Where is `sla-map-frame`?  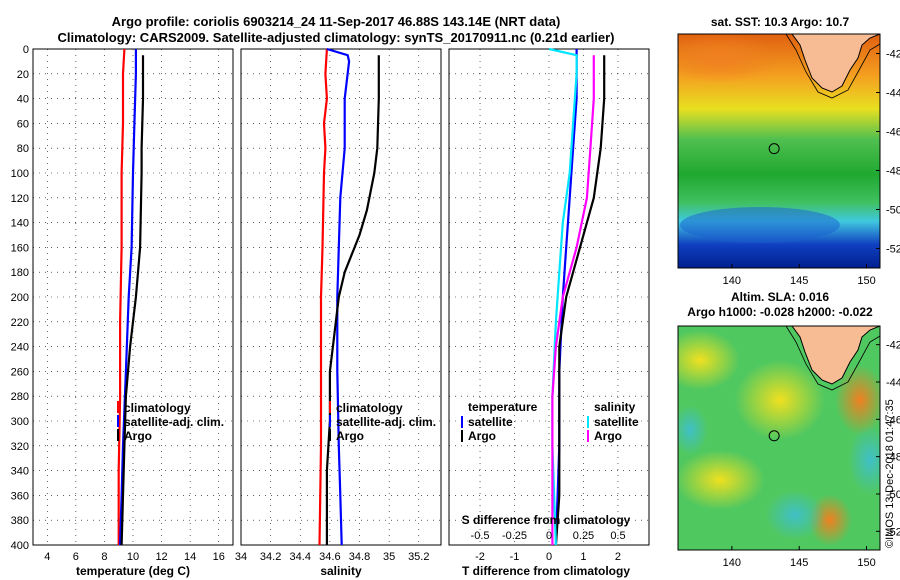
sla-map-frame is located at coordinates (779, 438).